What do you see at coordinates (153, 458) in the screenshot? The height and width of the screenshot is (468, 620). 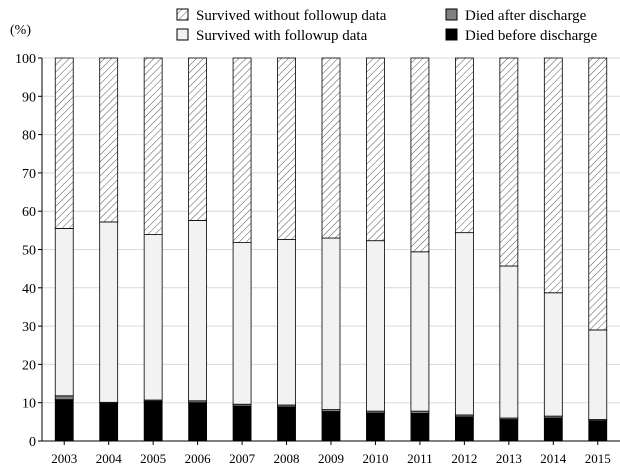 I see `x-tick-label: 2005` at bounding box center [153, 458].